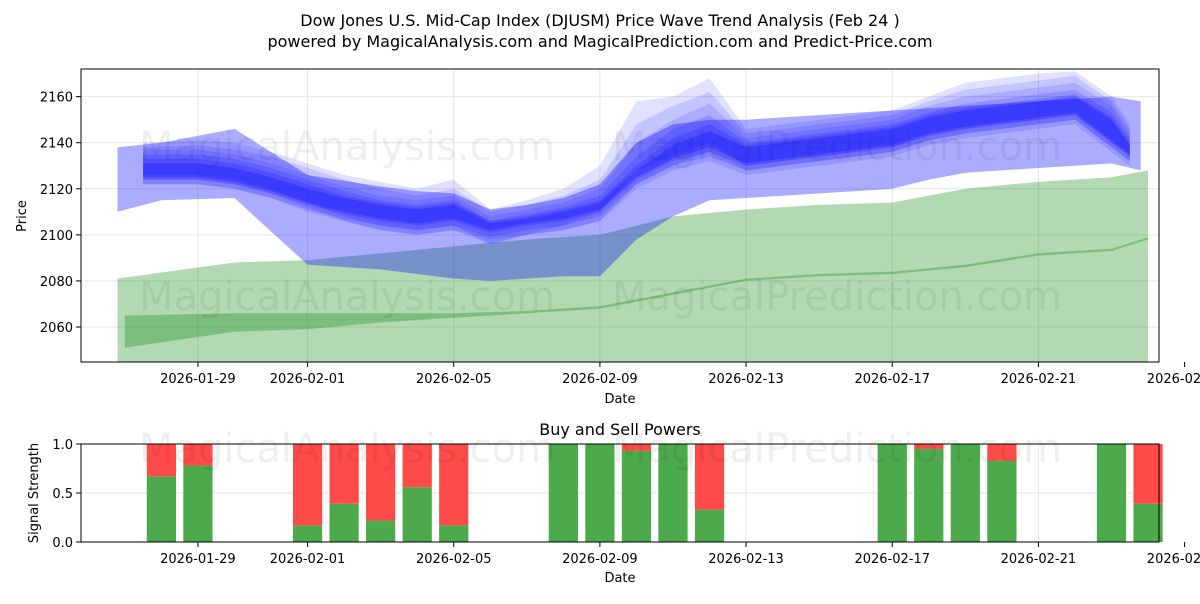  Describe the element at coordinates (34, 493) in the screenshot. I see `signal-y-axis-label: Signal Strength` at that location.